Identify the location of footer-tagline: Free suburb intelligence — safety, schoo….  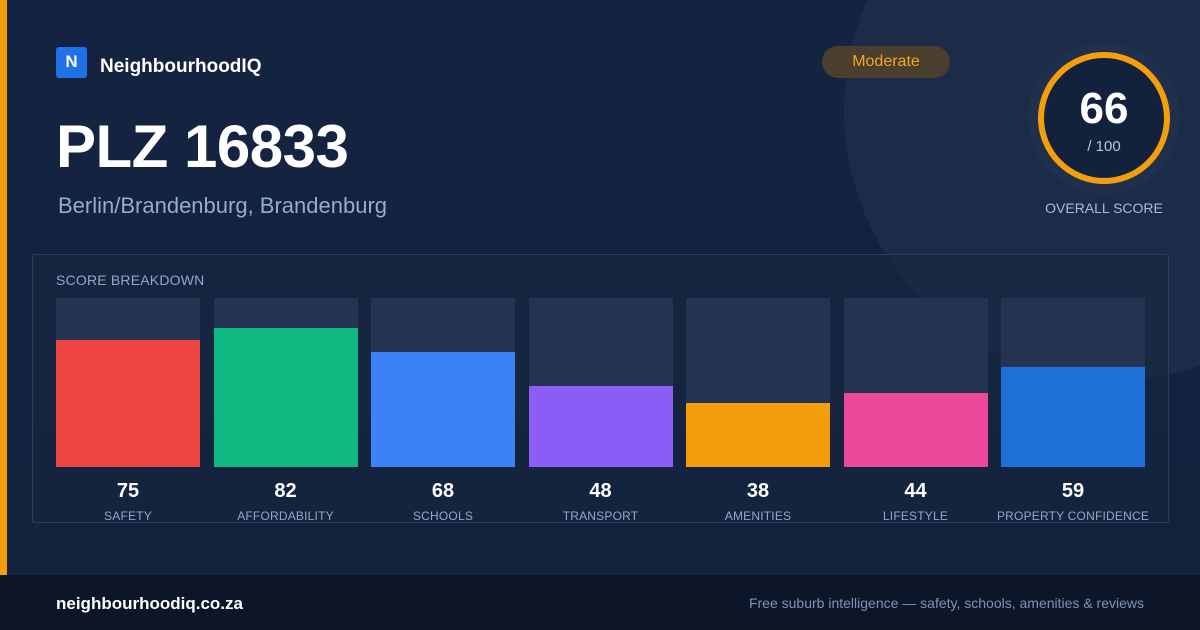
(946, 603).